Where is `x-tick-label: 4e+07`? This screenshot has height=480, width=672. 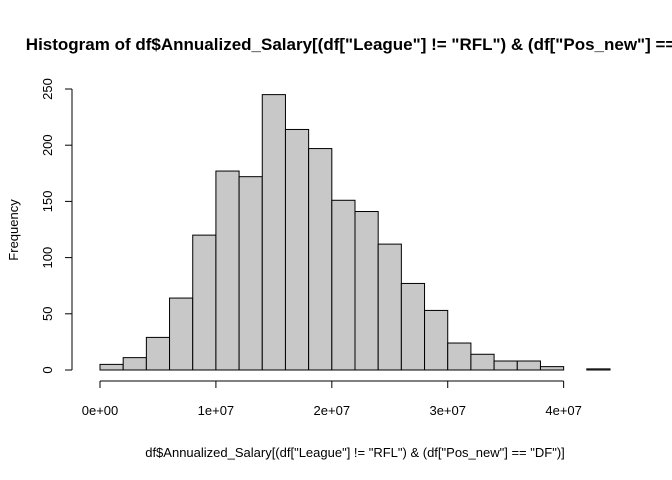
x-tick-label: 4e+07 is located at coordinates (563, 410).